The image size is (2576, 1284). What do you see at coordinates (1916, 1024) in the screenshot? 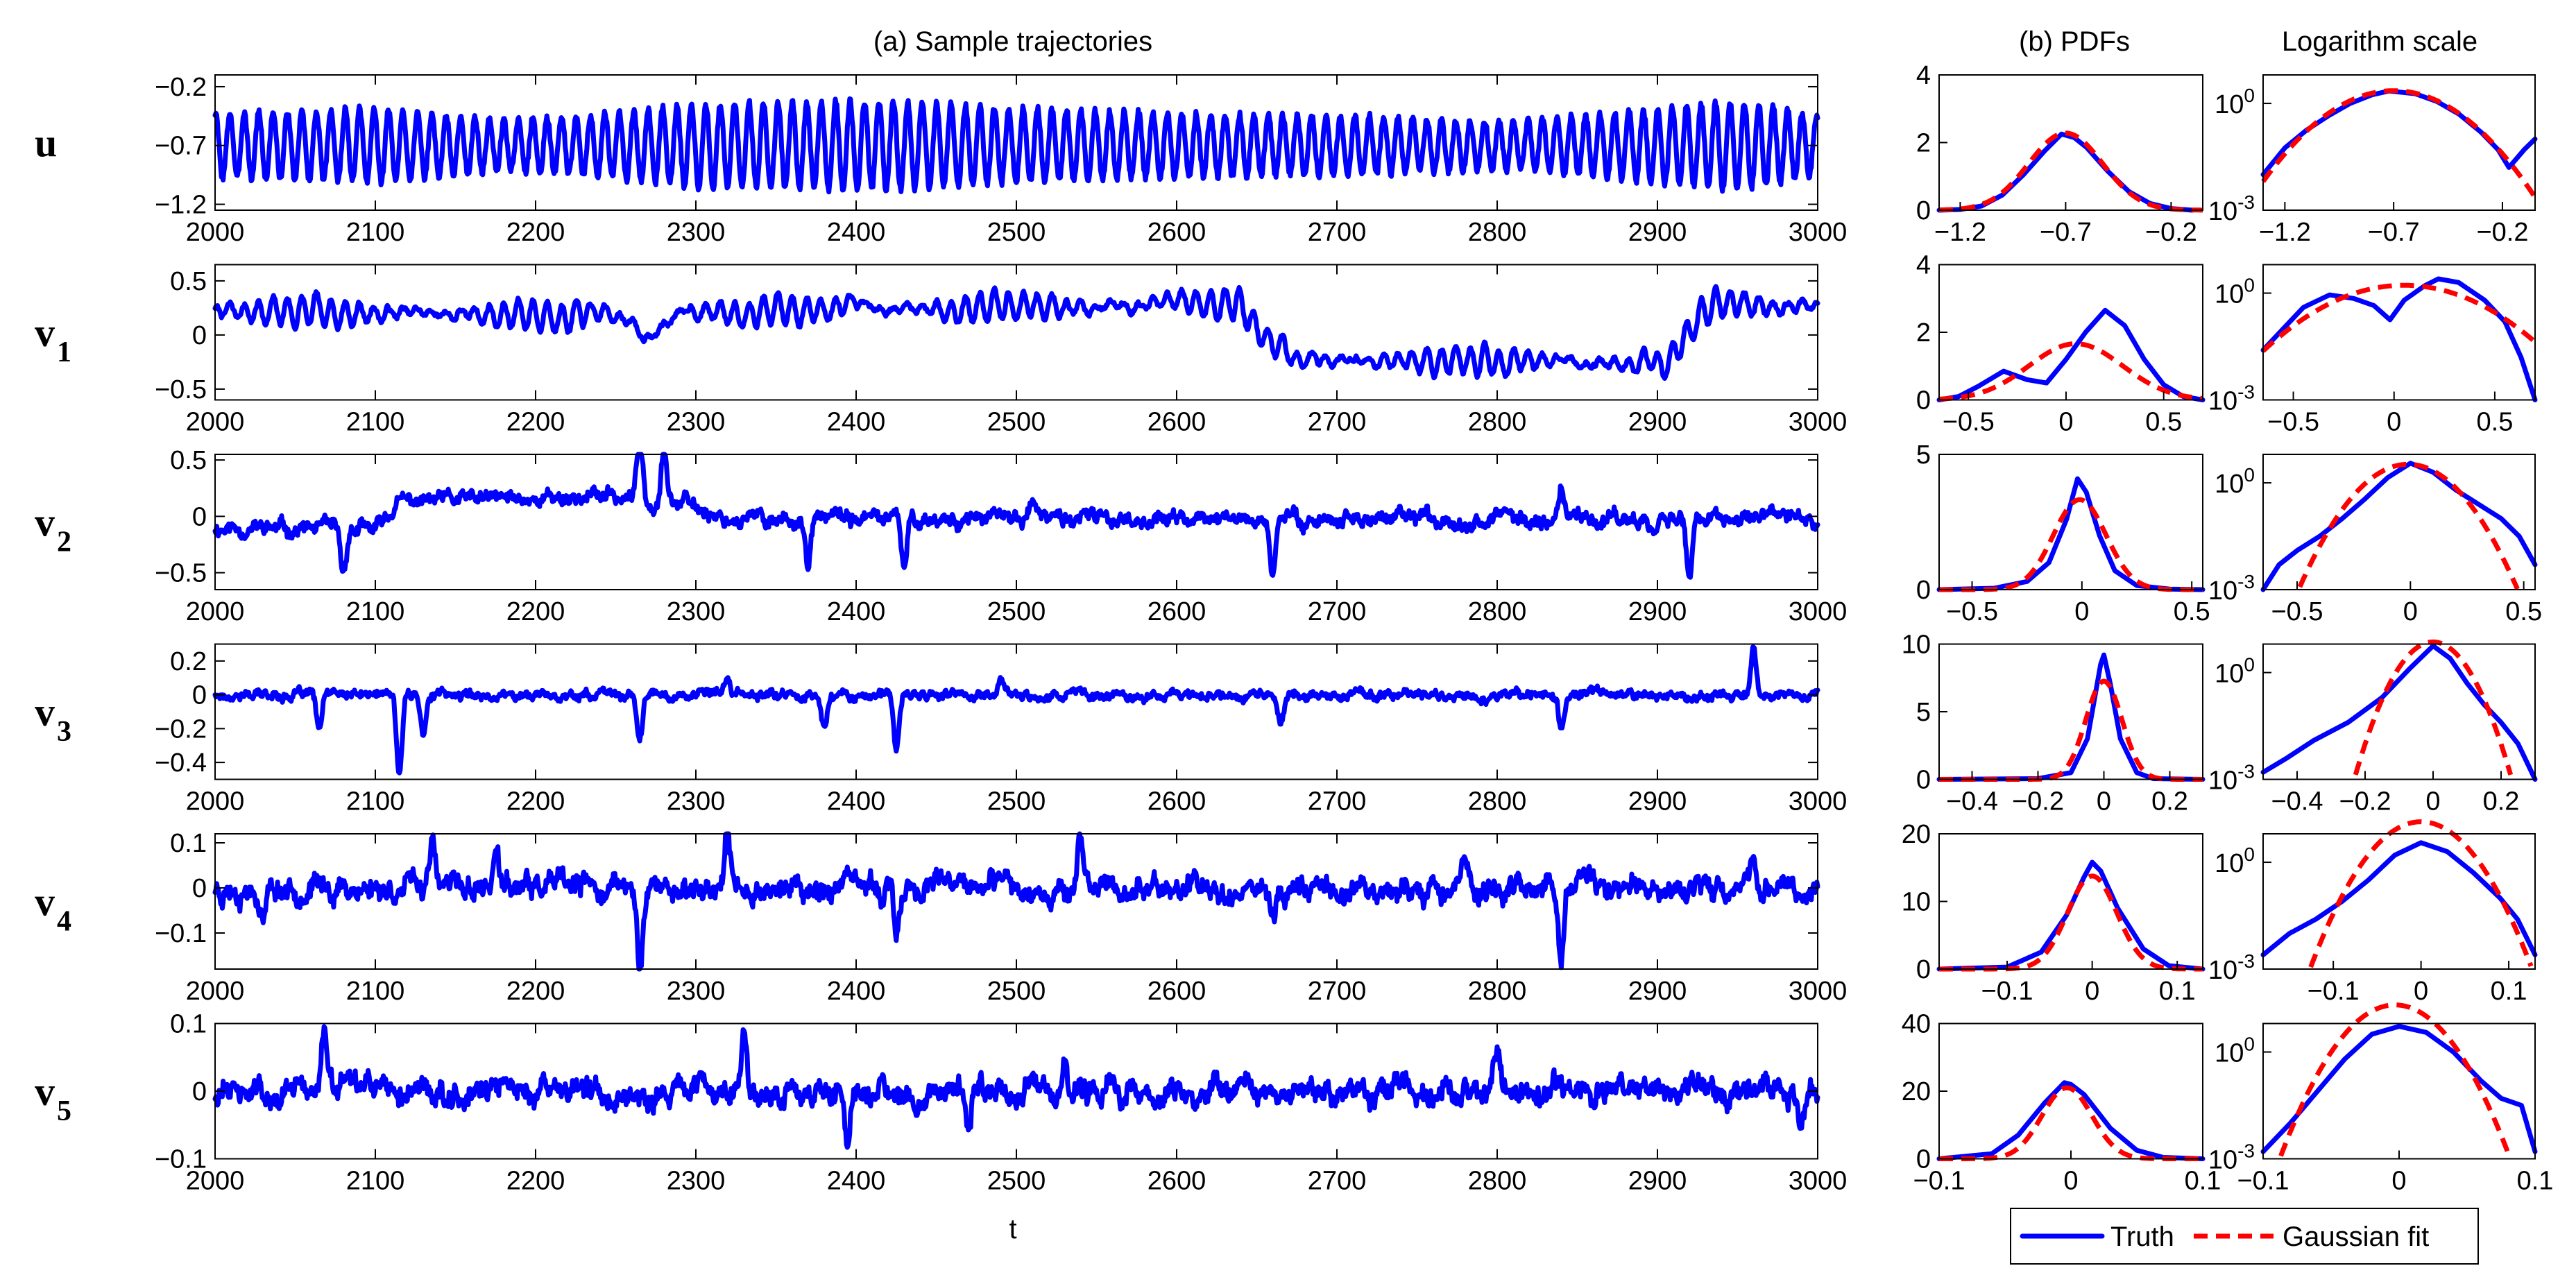
I see `y-tick-label: 40` at bounding box center [1916, 1024].